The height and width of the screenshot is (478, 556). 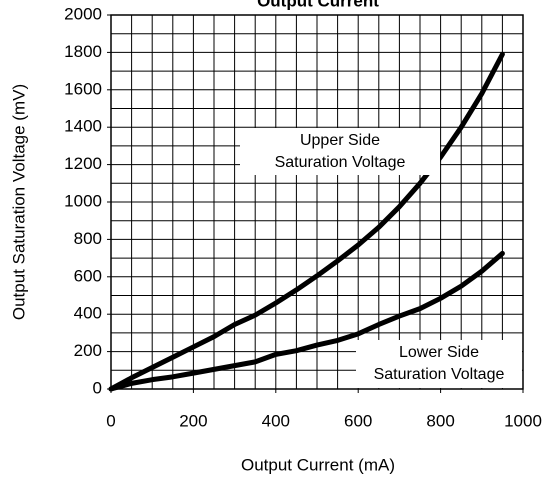 I want to click on y-tick-label: 600, so click(x=88, y=275).